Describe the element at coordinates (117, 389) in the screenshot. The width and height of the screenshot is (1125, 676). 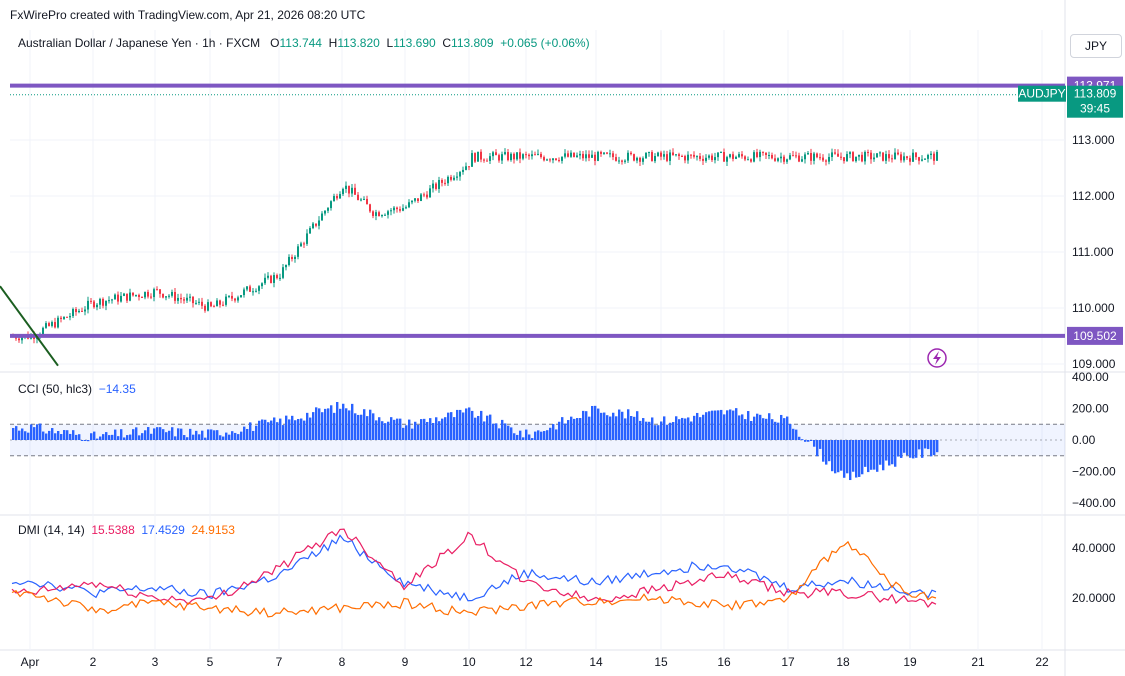
I see `cci-value: −14.35` at that location.